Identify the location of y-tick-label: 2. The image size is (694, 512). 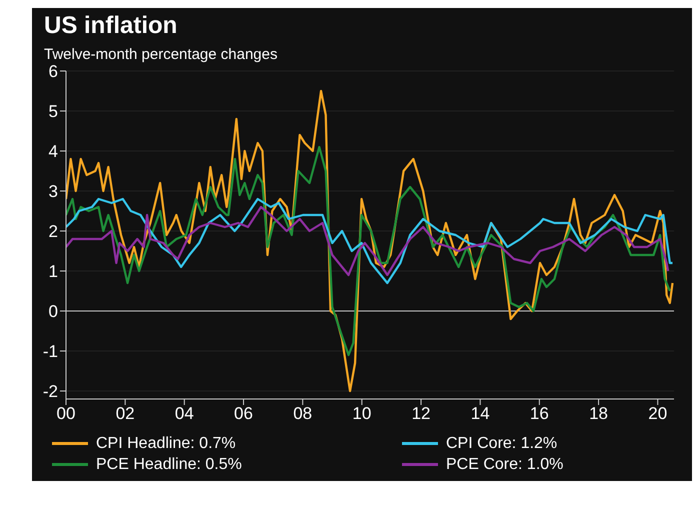
(53, 232).